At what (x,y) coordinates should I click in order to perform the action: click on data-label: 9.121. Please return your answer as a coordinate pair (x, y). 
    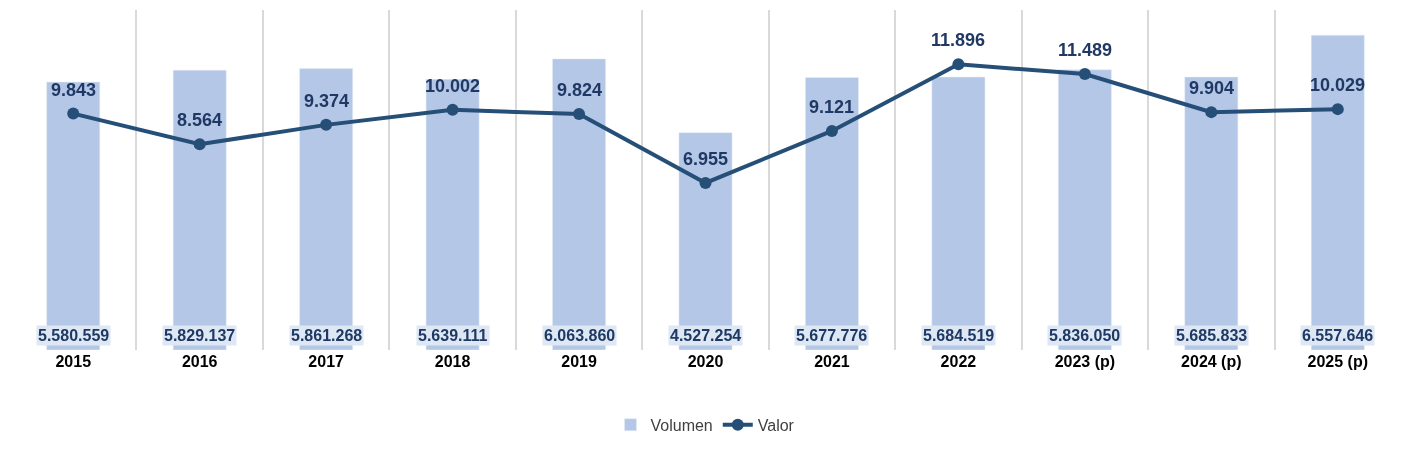
    Looking at the image, I should click on (832, 107).